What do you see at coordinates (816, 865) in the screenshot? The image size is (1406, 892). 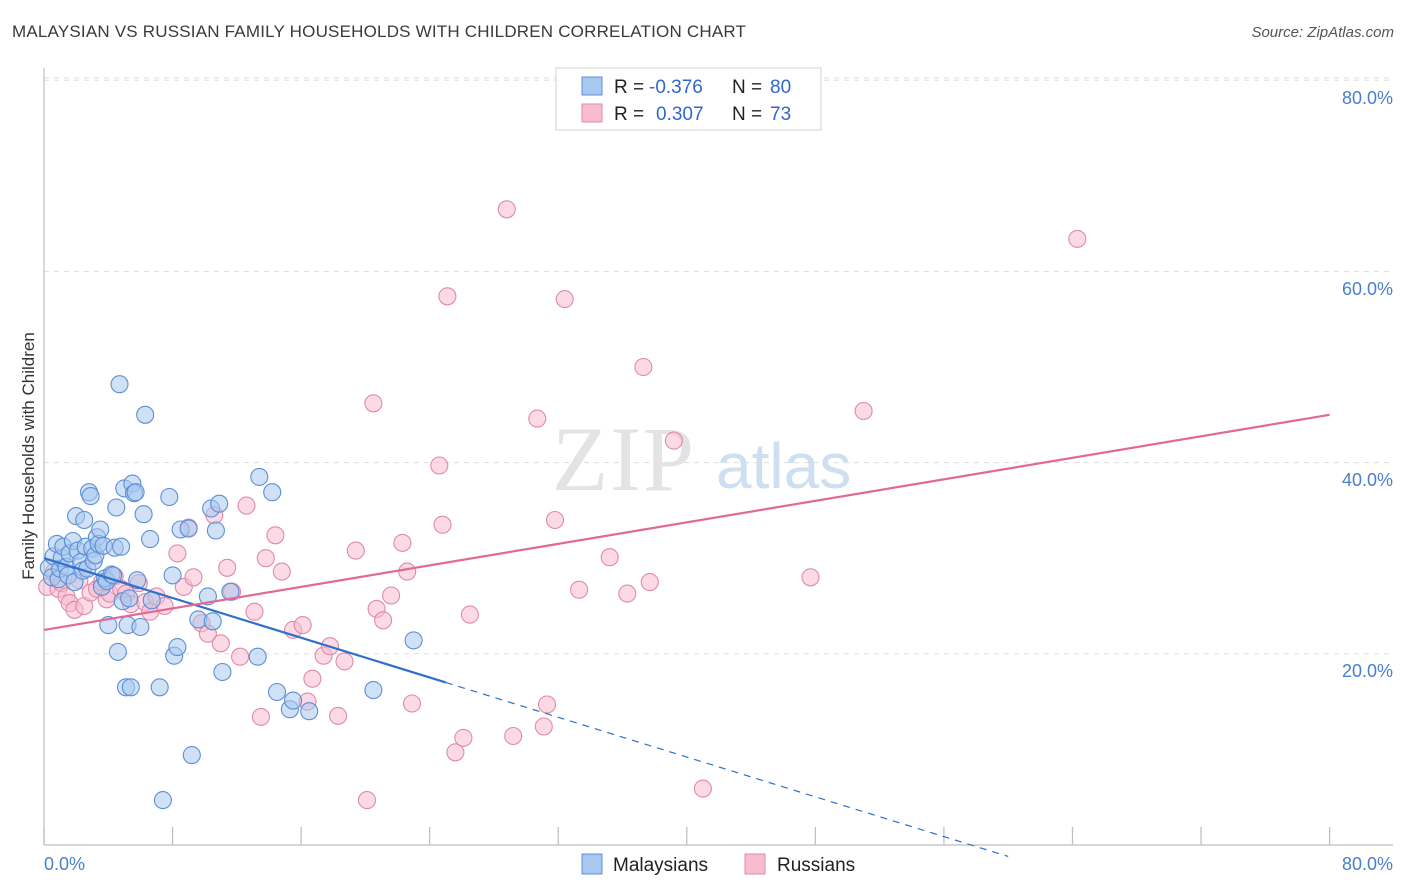 I see `bottom-legend-label-russians: Russians` at bounding box center [816, 865].